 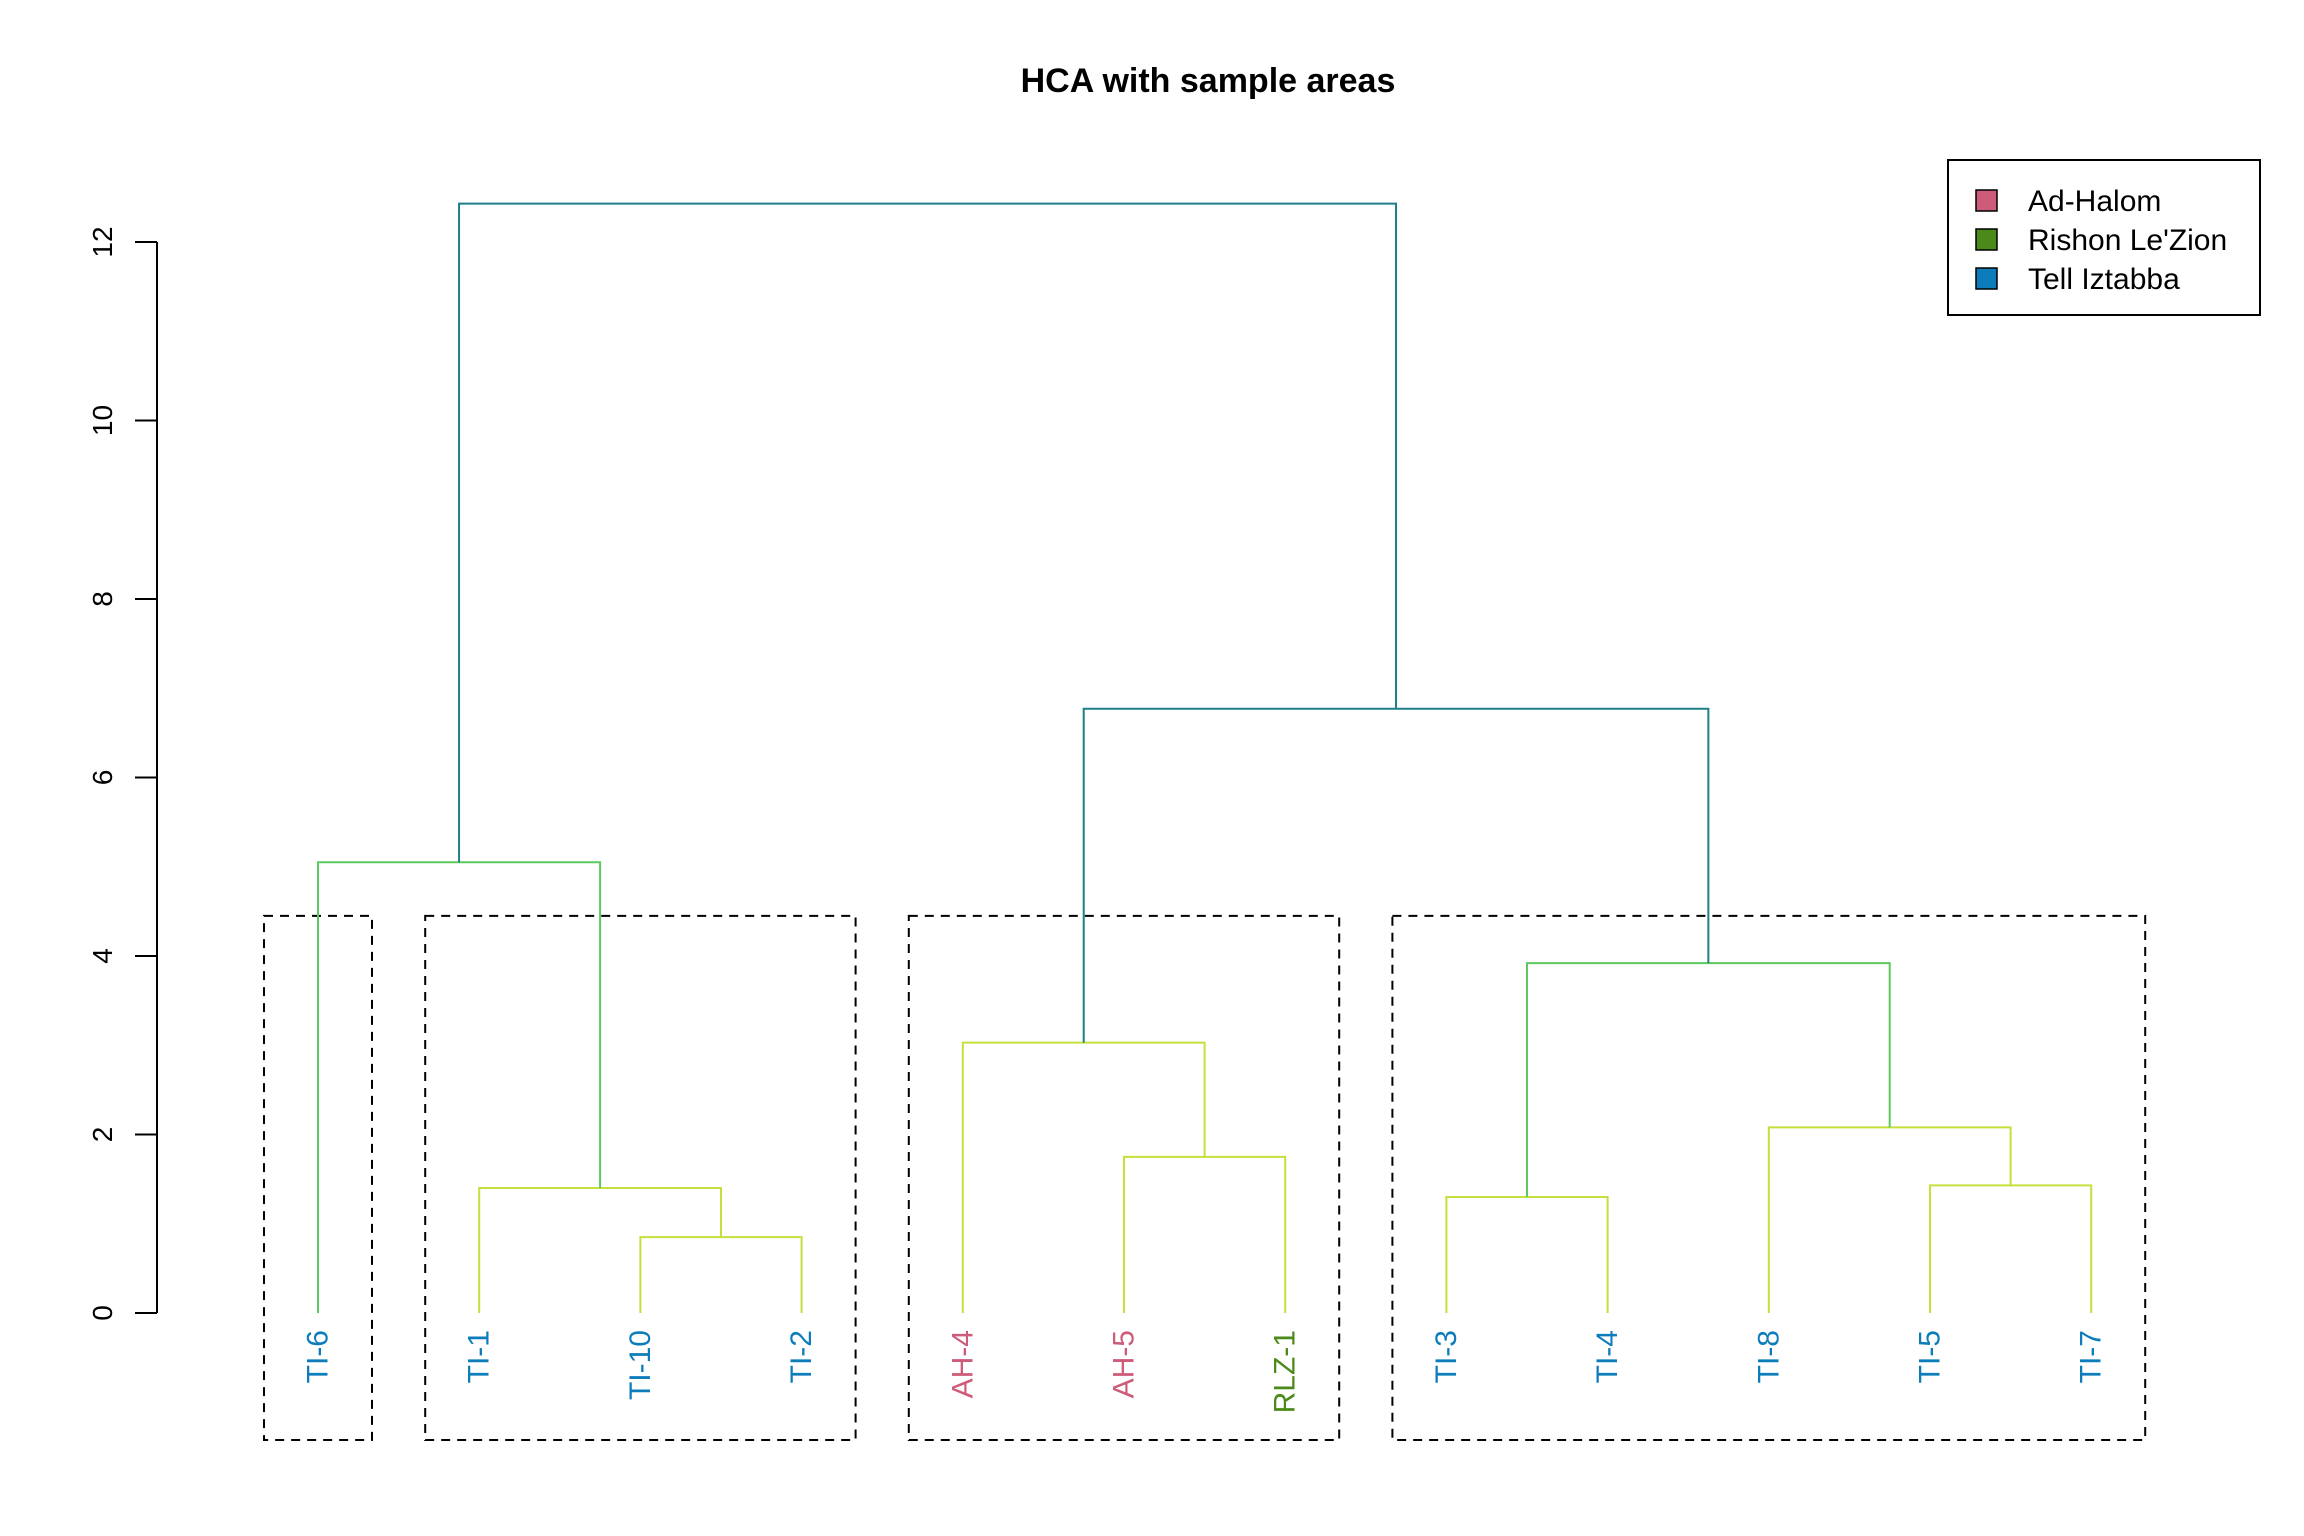 I want to click on branch-m7, so click(x=2011, y=1248).